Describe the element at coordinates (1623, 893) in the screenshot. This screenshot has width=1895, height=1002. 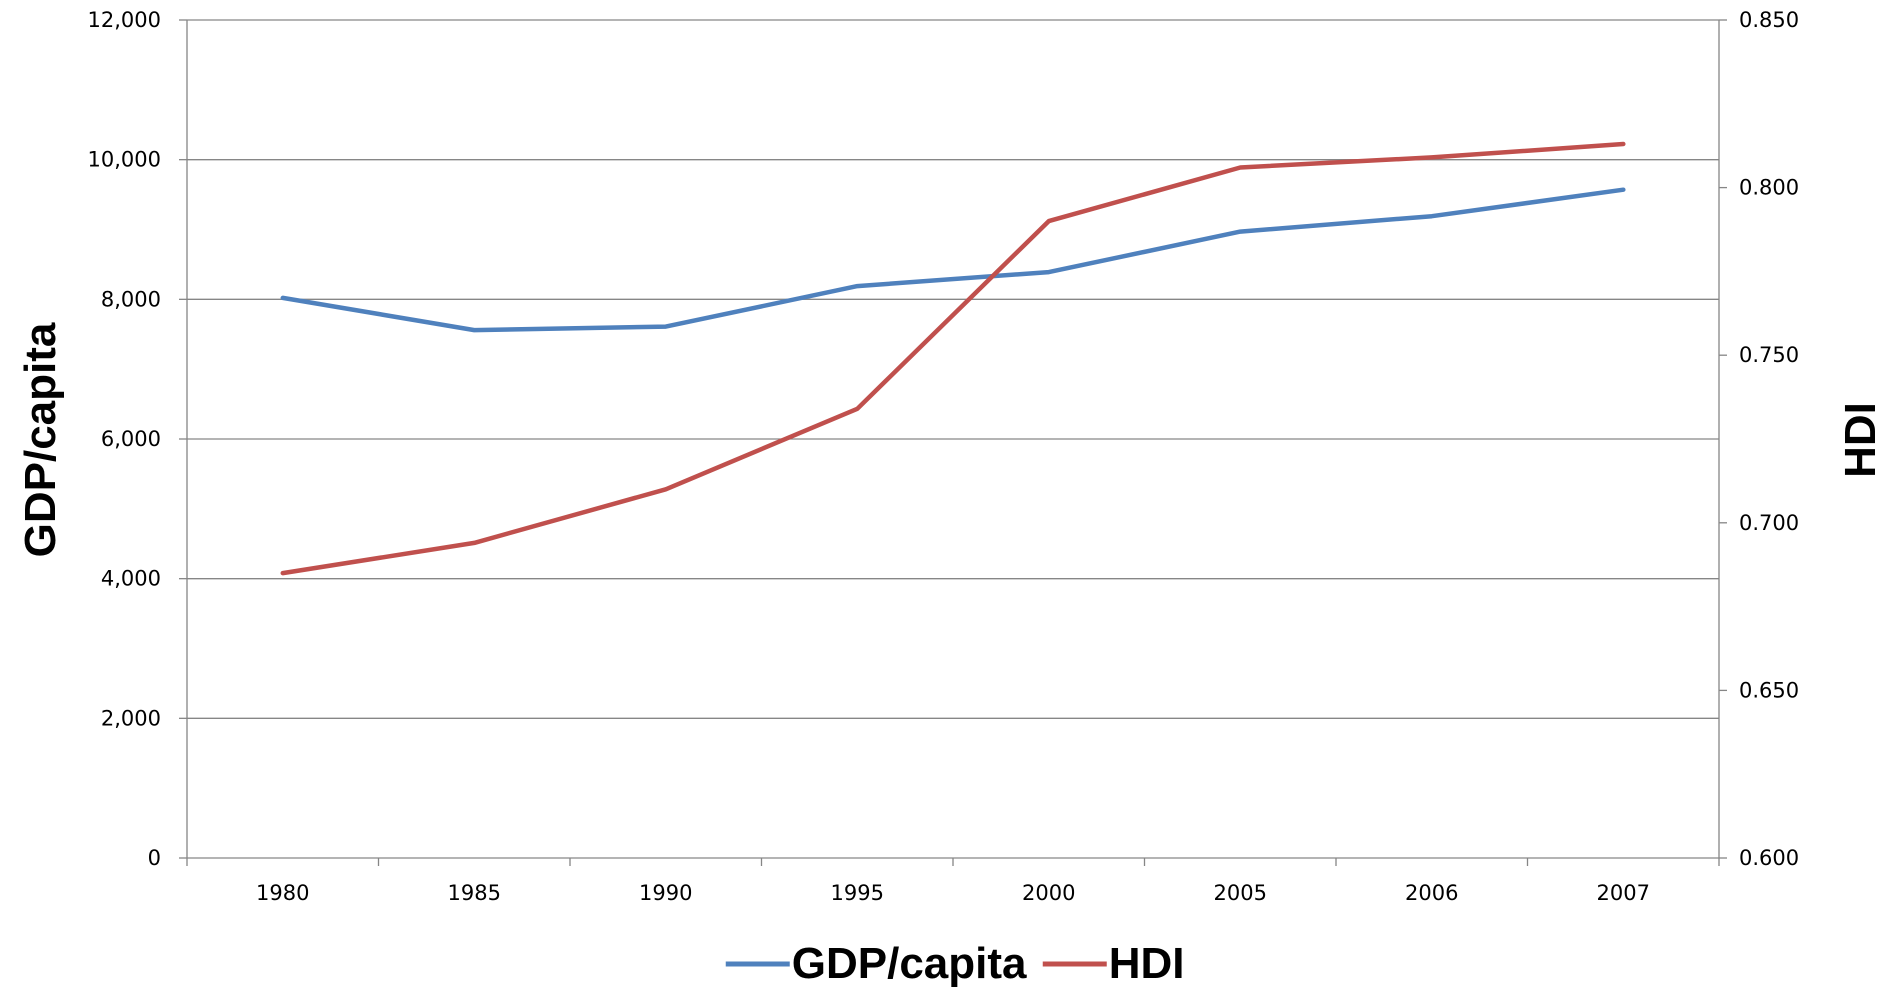
I see `x-tick-label: 2007` at that location.